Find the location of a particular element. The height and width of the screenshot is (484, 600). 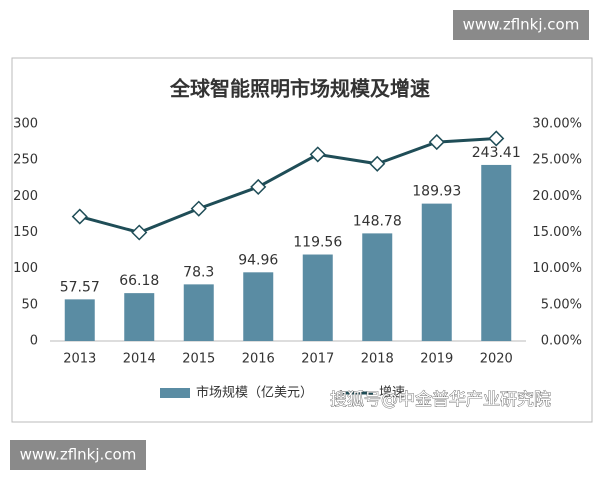

legend-label: 市场规模（亿美元） is located at coordinates (254, 393).